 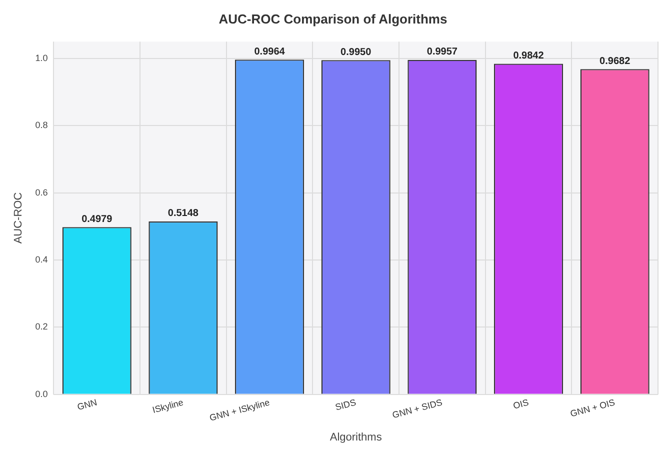 What do you see at coordinates (356, 52) in the screenshot?
I see `data-label: 0.9950` at bounding box center [356, 52].